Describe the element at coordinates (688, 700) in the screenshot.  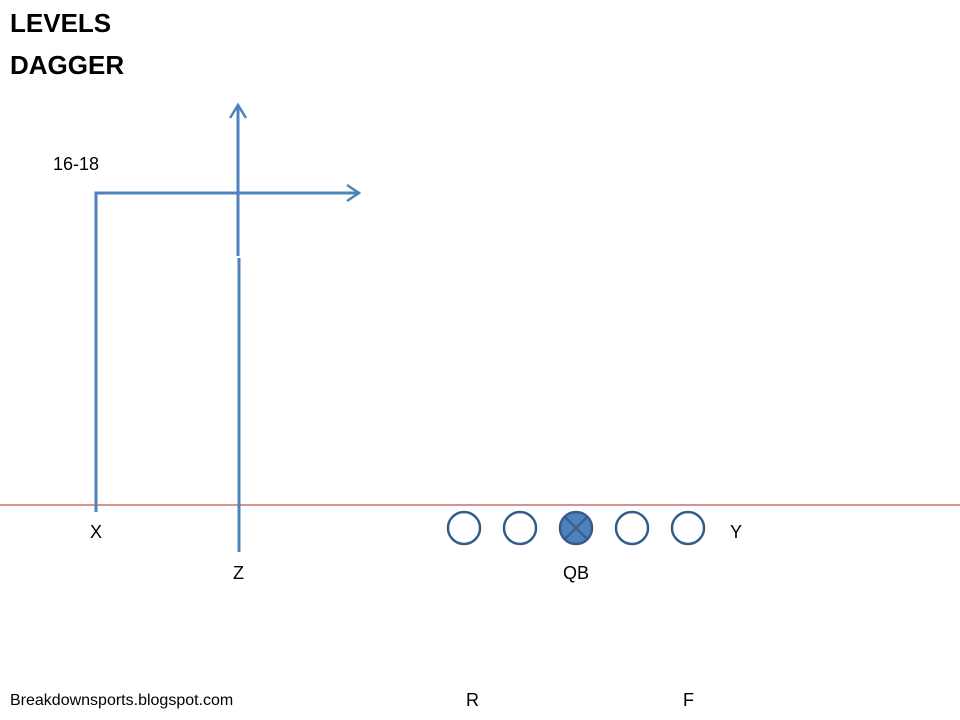
I see `player-f-label: F` at that location.